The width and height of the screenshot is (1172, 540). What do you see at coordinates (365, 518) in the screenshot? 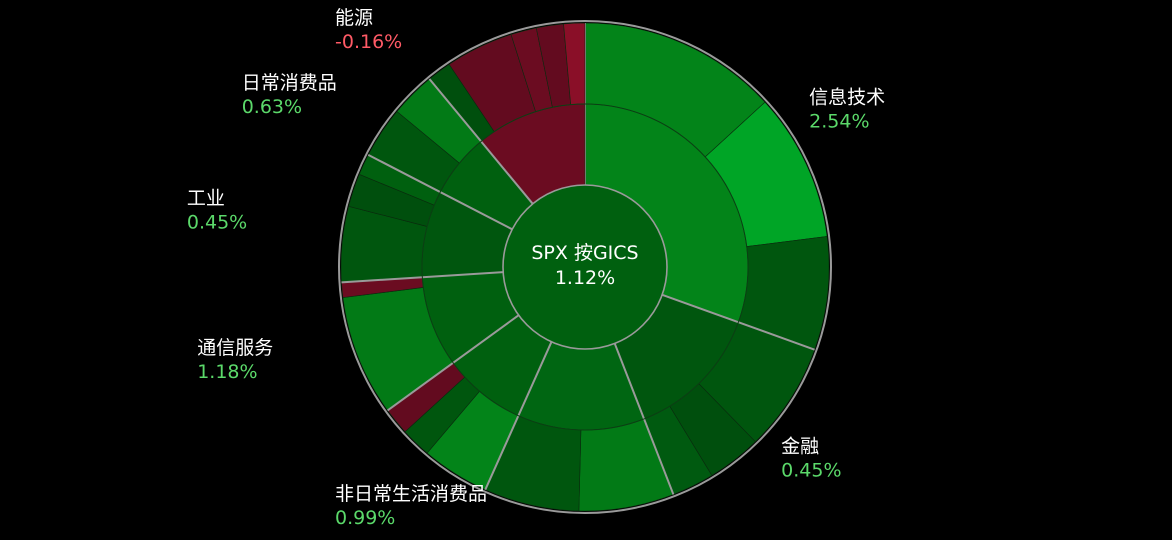
I see `sector-change-label: 0.99%` at bounding box center [365, 518].